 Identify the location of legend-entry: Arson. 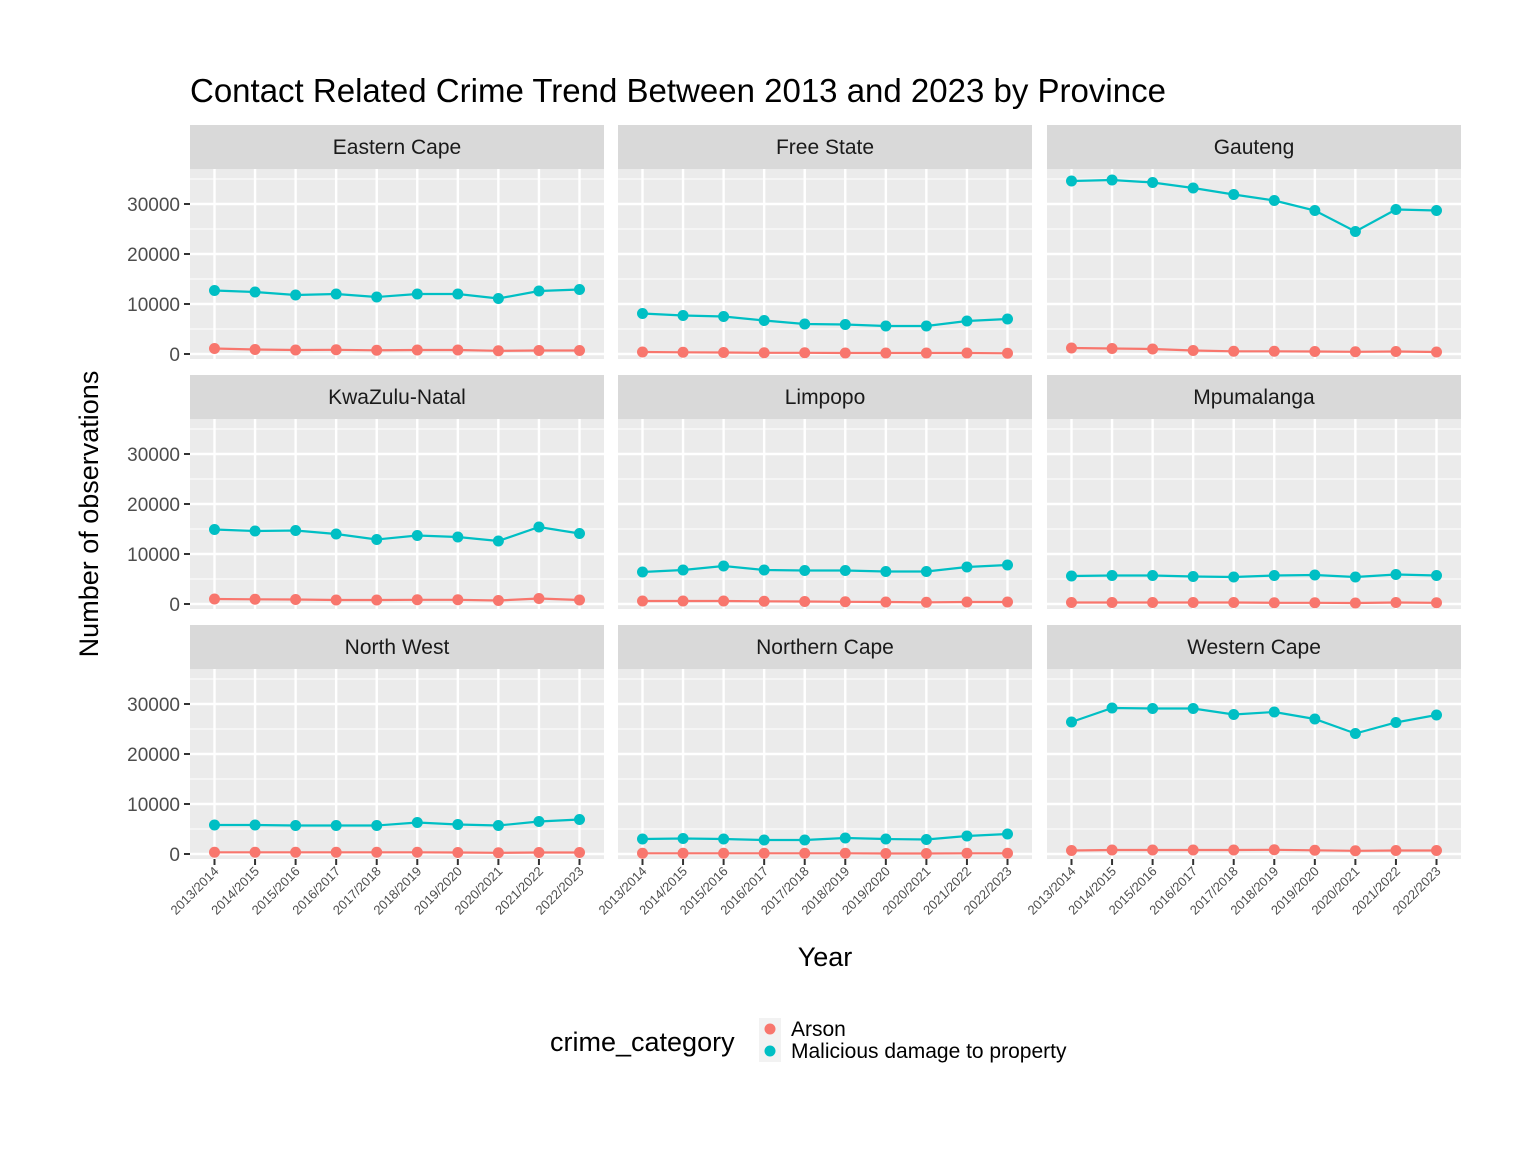
(802, 1029).